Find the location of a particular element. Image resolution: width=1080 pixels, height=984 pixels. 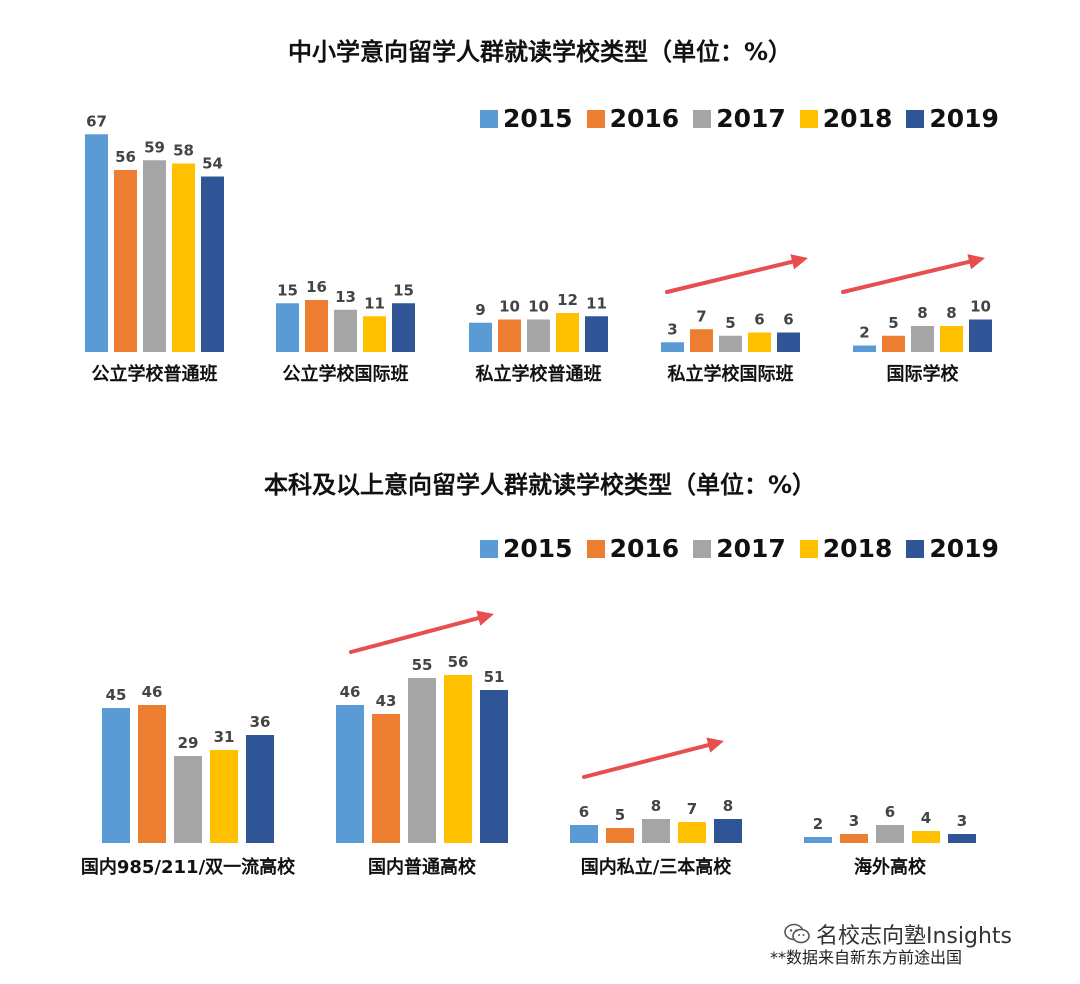

data-label-chart2-2019-0: 36 is located at coordinates (260, 722).